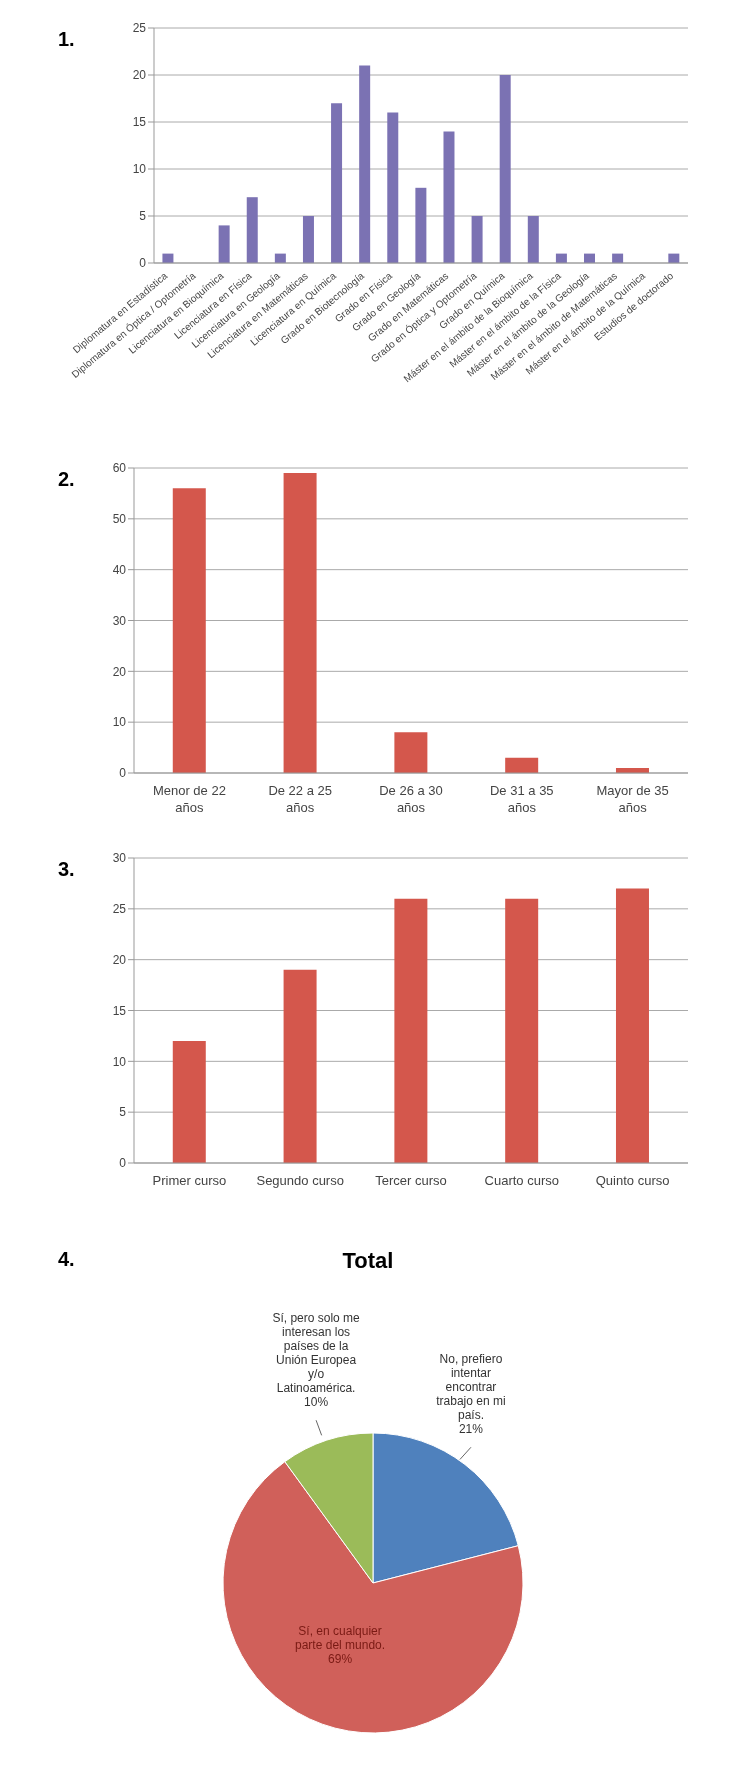 This screenshot has height=1779, width=747. What do you see at coordinates (632, 799) in the screenshot?
I see `x-tick-label: Mayor de 35 años` at bounding box center [632, 799].